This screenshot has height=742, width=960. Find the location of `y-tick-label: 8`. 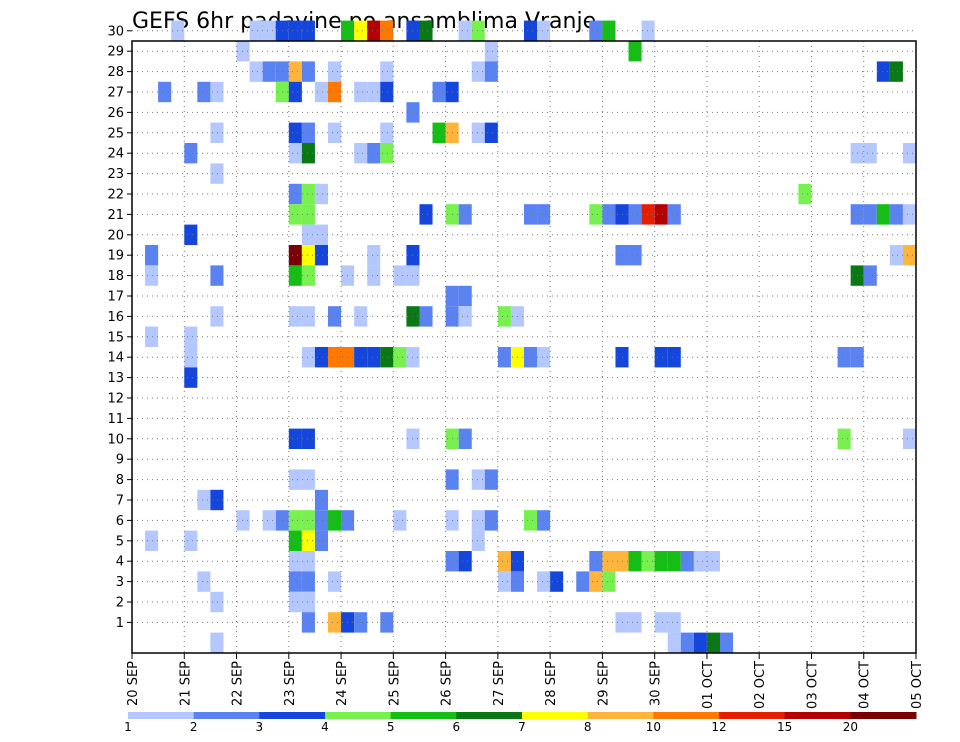

y-tick-label: 8 is located at coordinates (120, 480).